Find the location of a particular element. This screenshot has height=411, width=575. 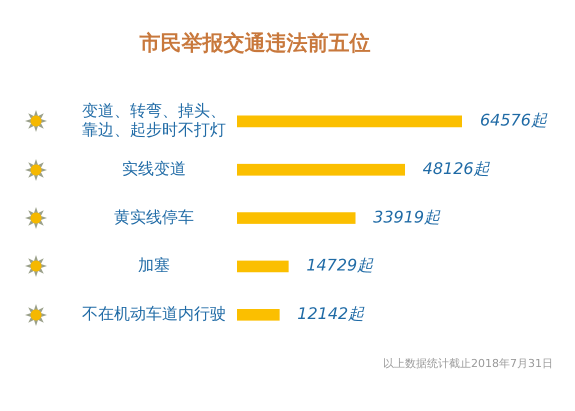

data-label: 64576起 is located at coordinates (514, 120).